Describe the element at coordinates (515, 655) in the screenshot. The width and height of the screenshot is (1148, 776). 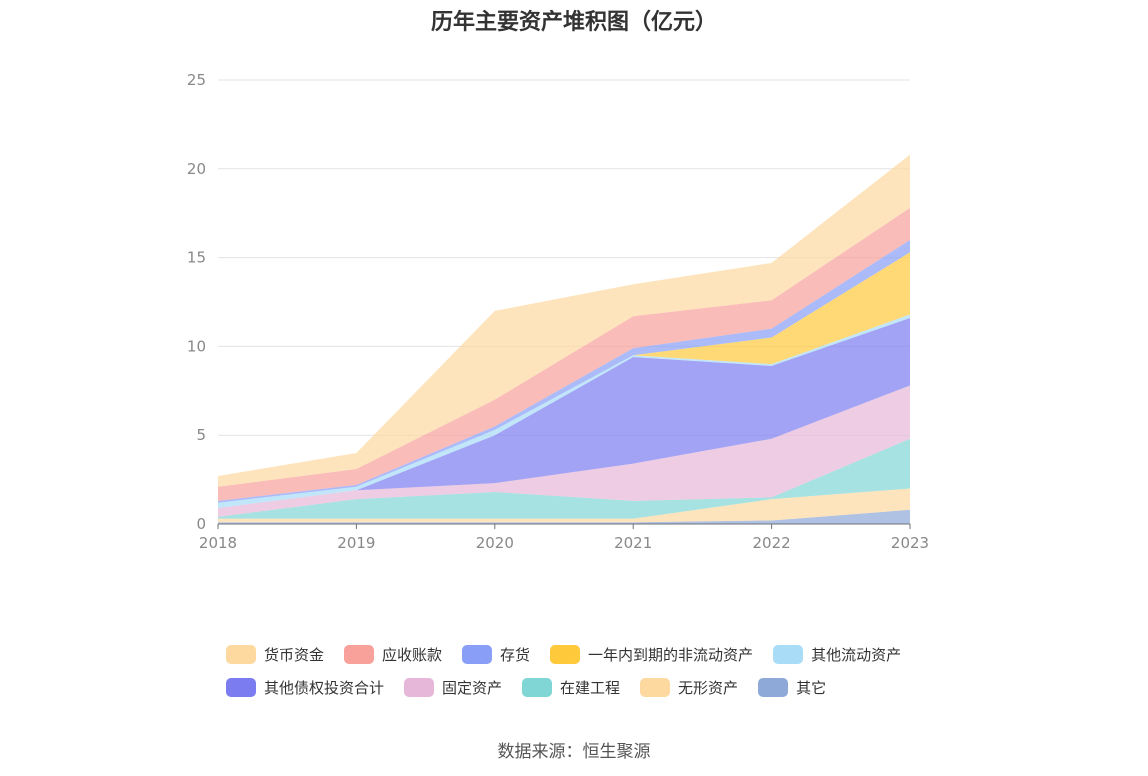
I see `legend-label: 存货` at that location.